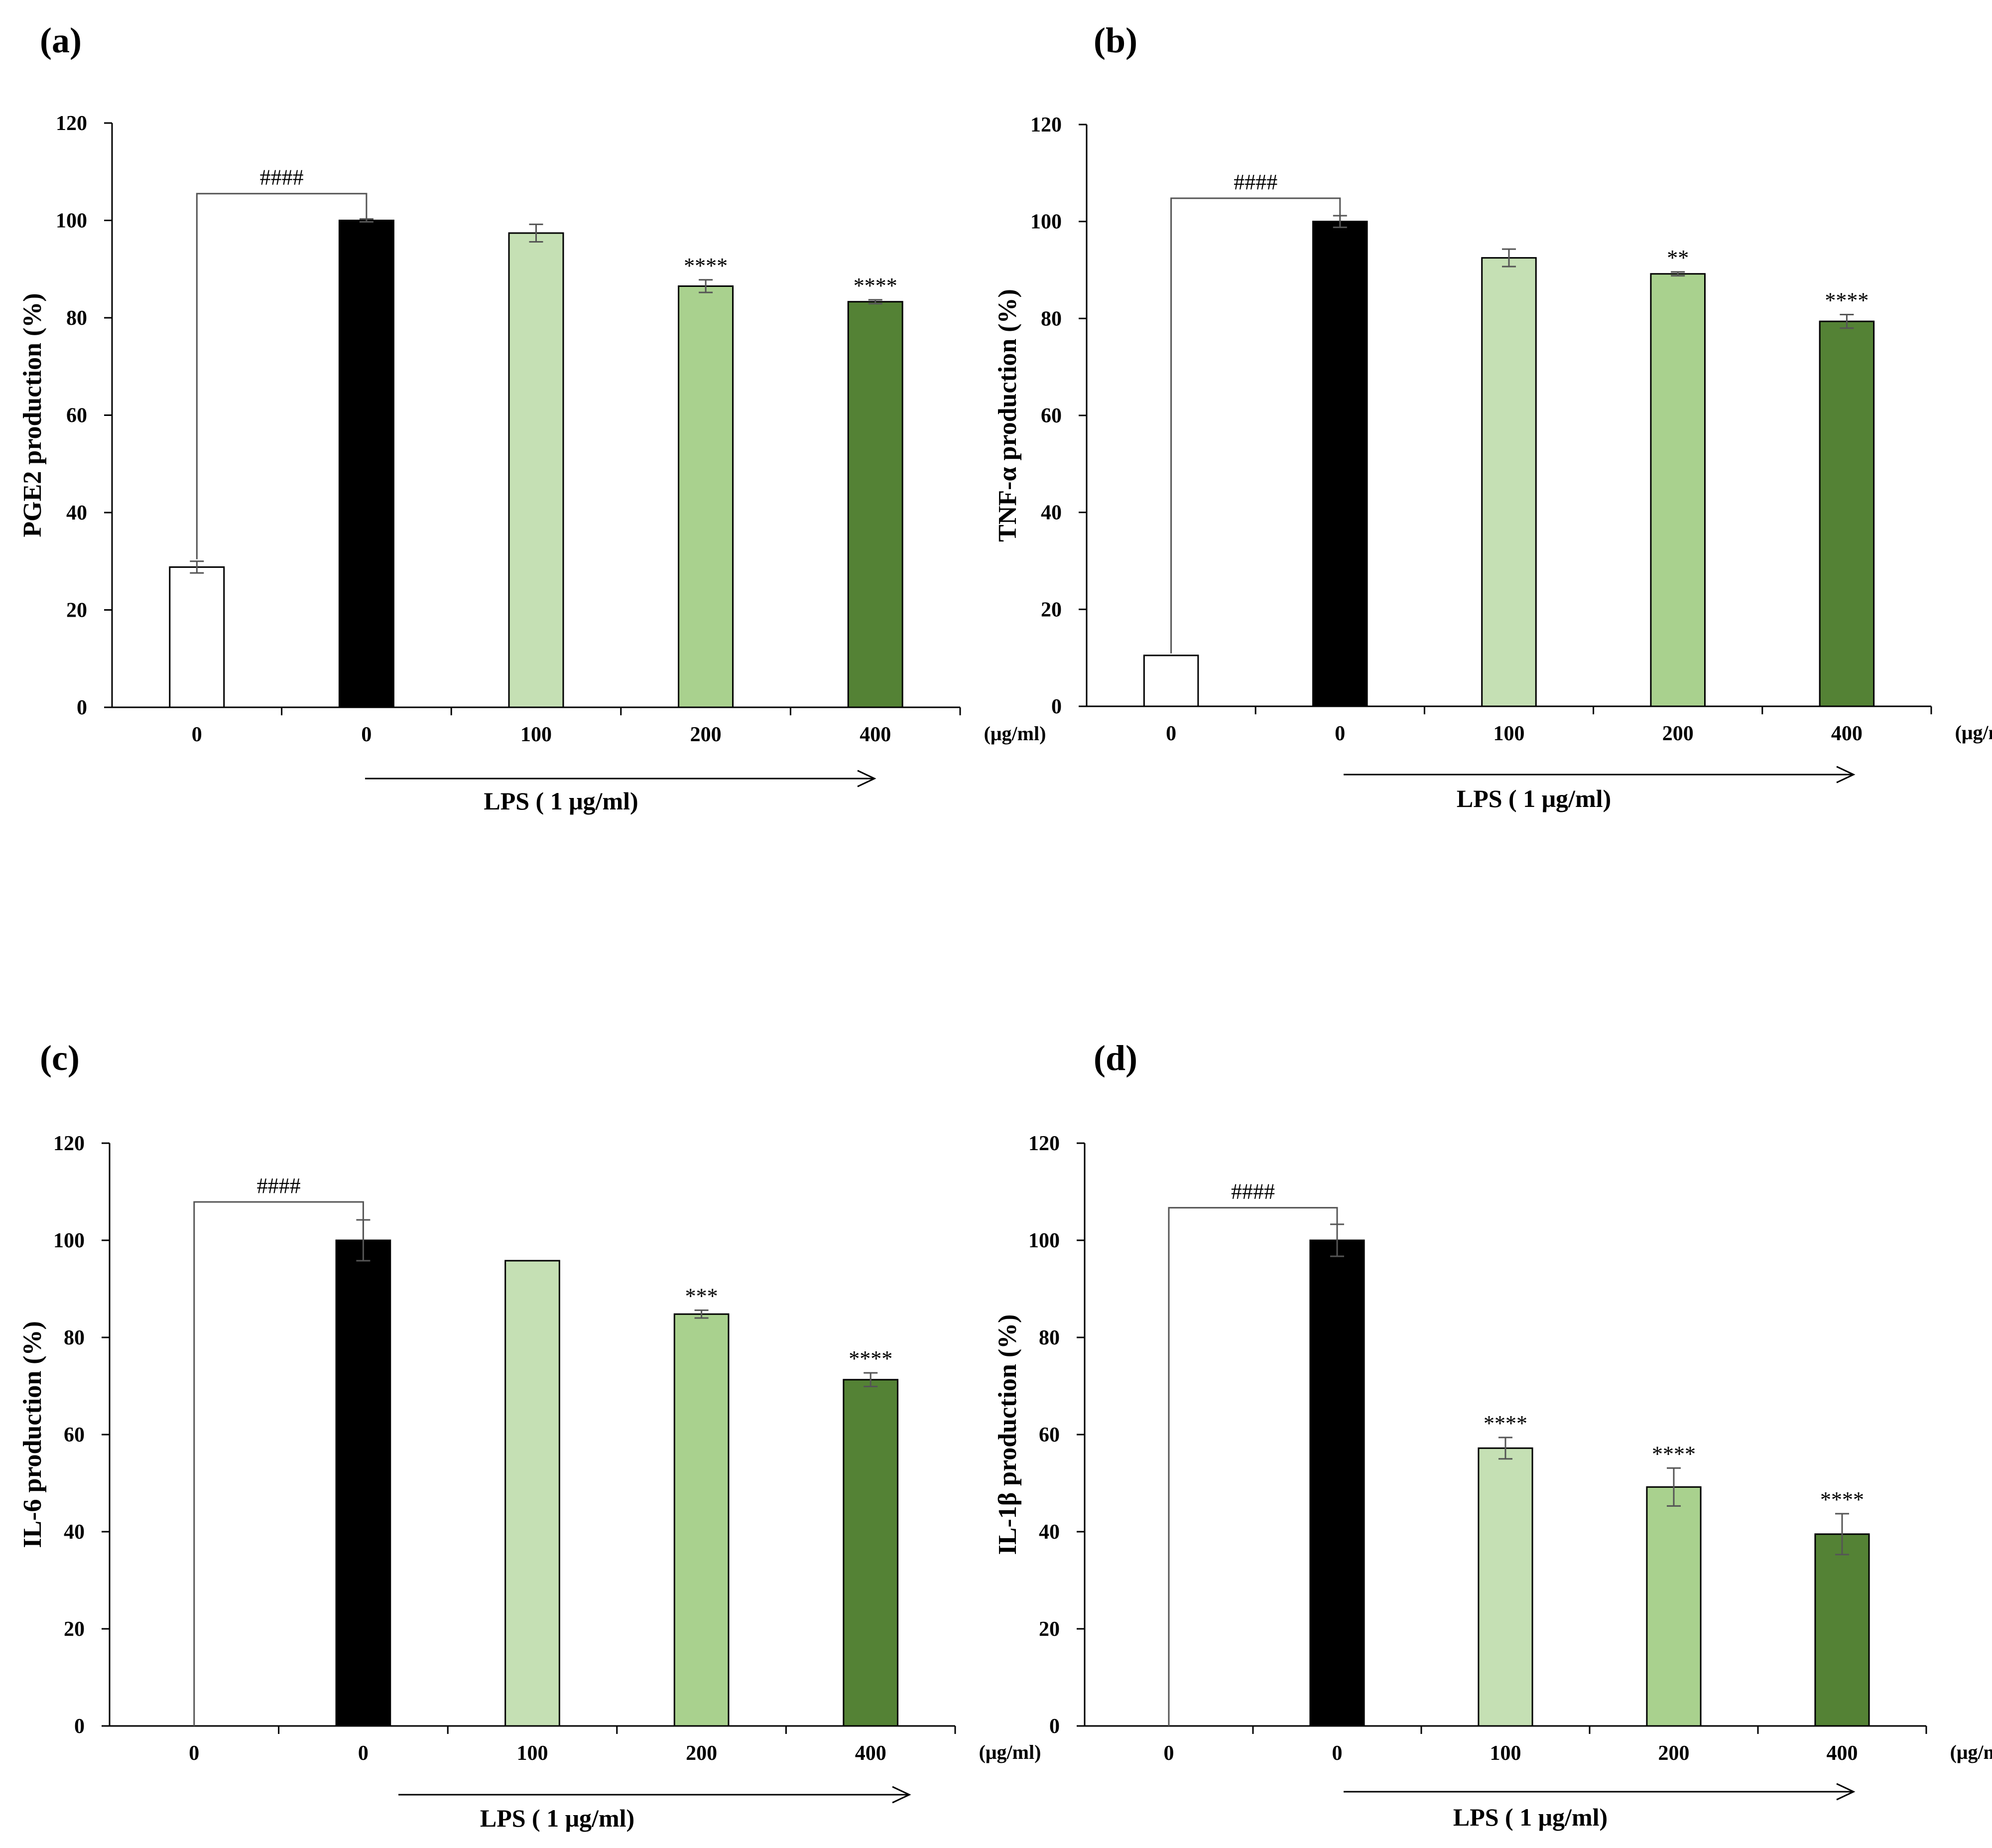 Image resolution: width=1992 pixels, height=1848 pixels. What do you see at coordinates (1115, 40) in the screenshot?
I see `panel-label: (b)` at bounding box center [1115, 40].